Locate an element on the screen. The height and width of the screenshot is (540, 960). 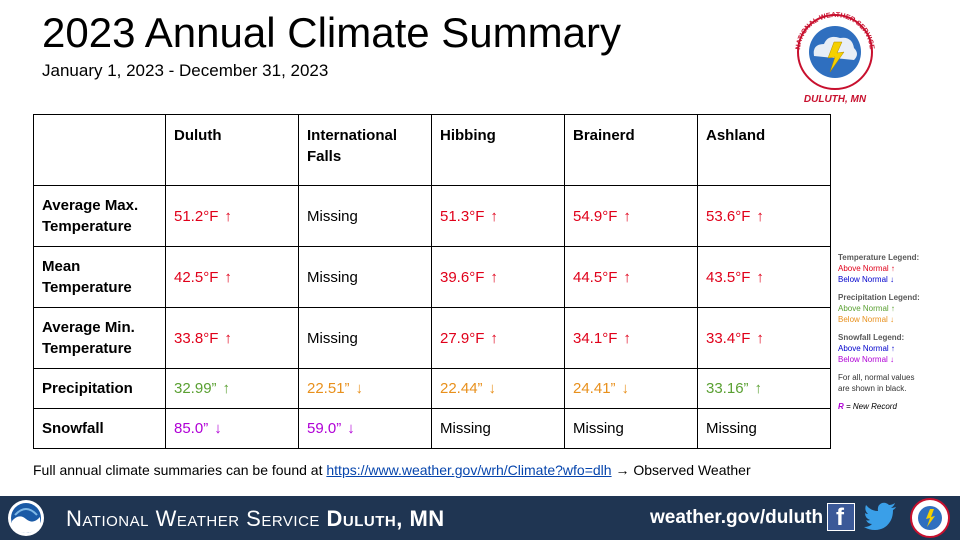
value-cell: 33.16” ↑ is located at coordinates (764, 388).